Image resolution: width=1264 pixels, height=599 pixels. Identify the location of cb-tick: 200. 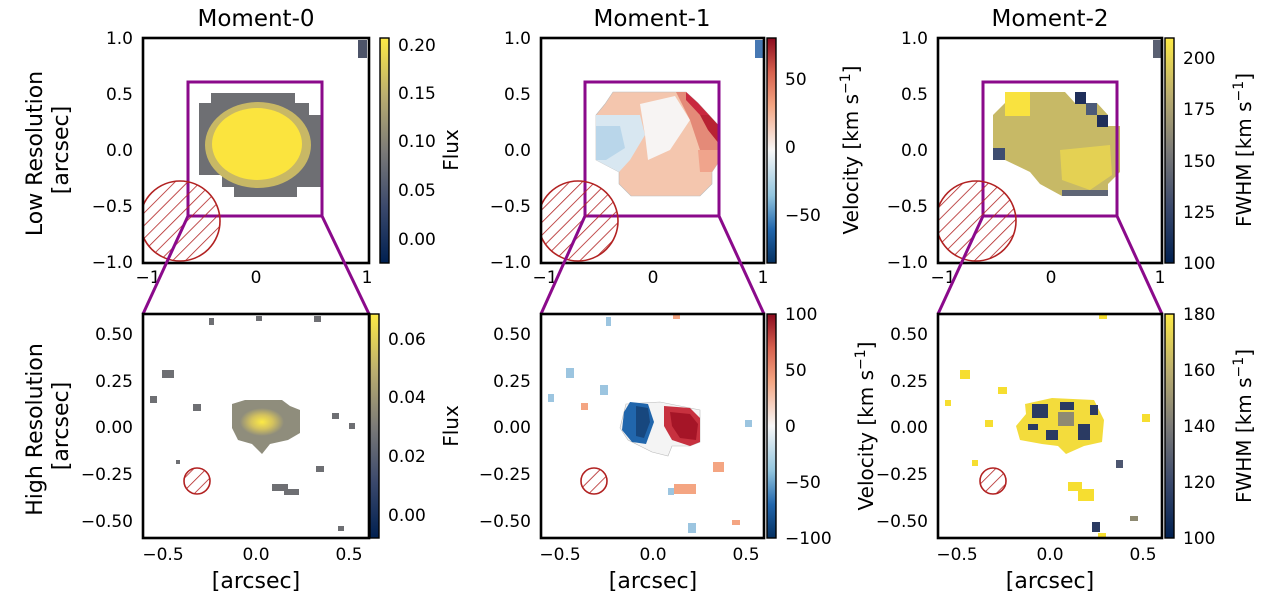
(1199, 59).